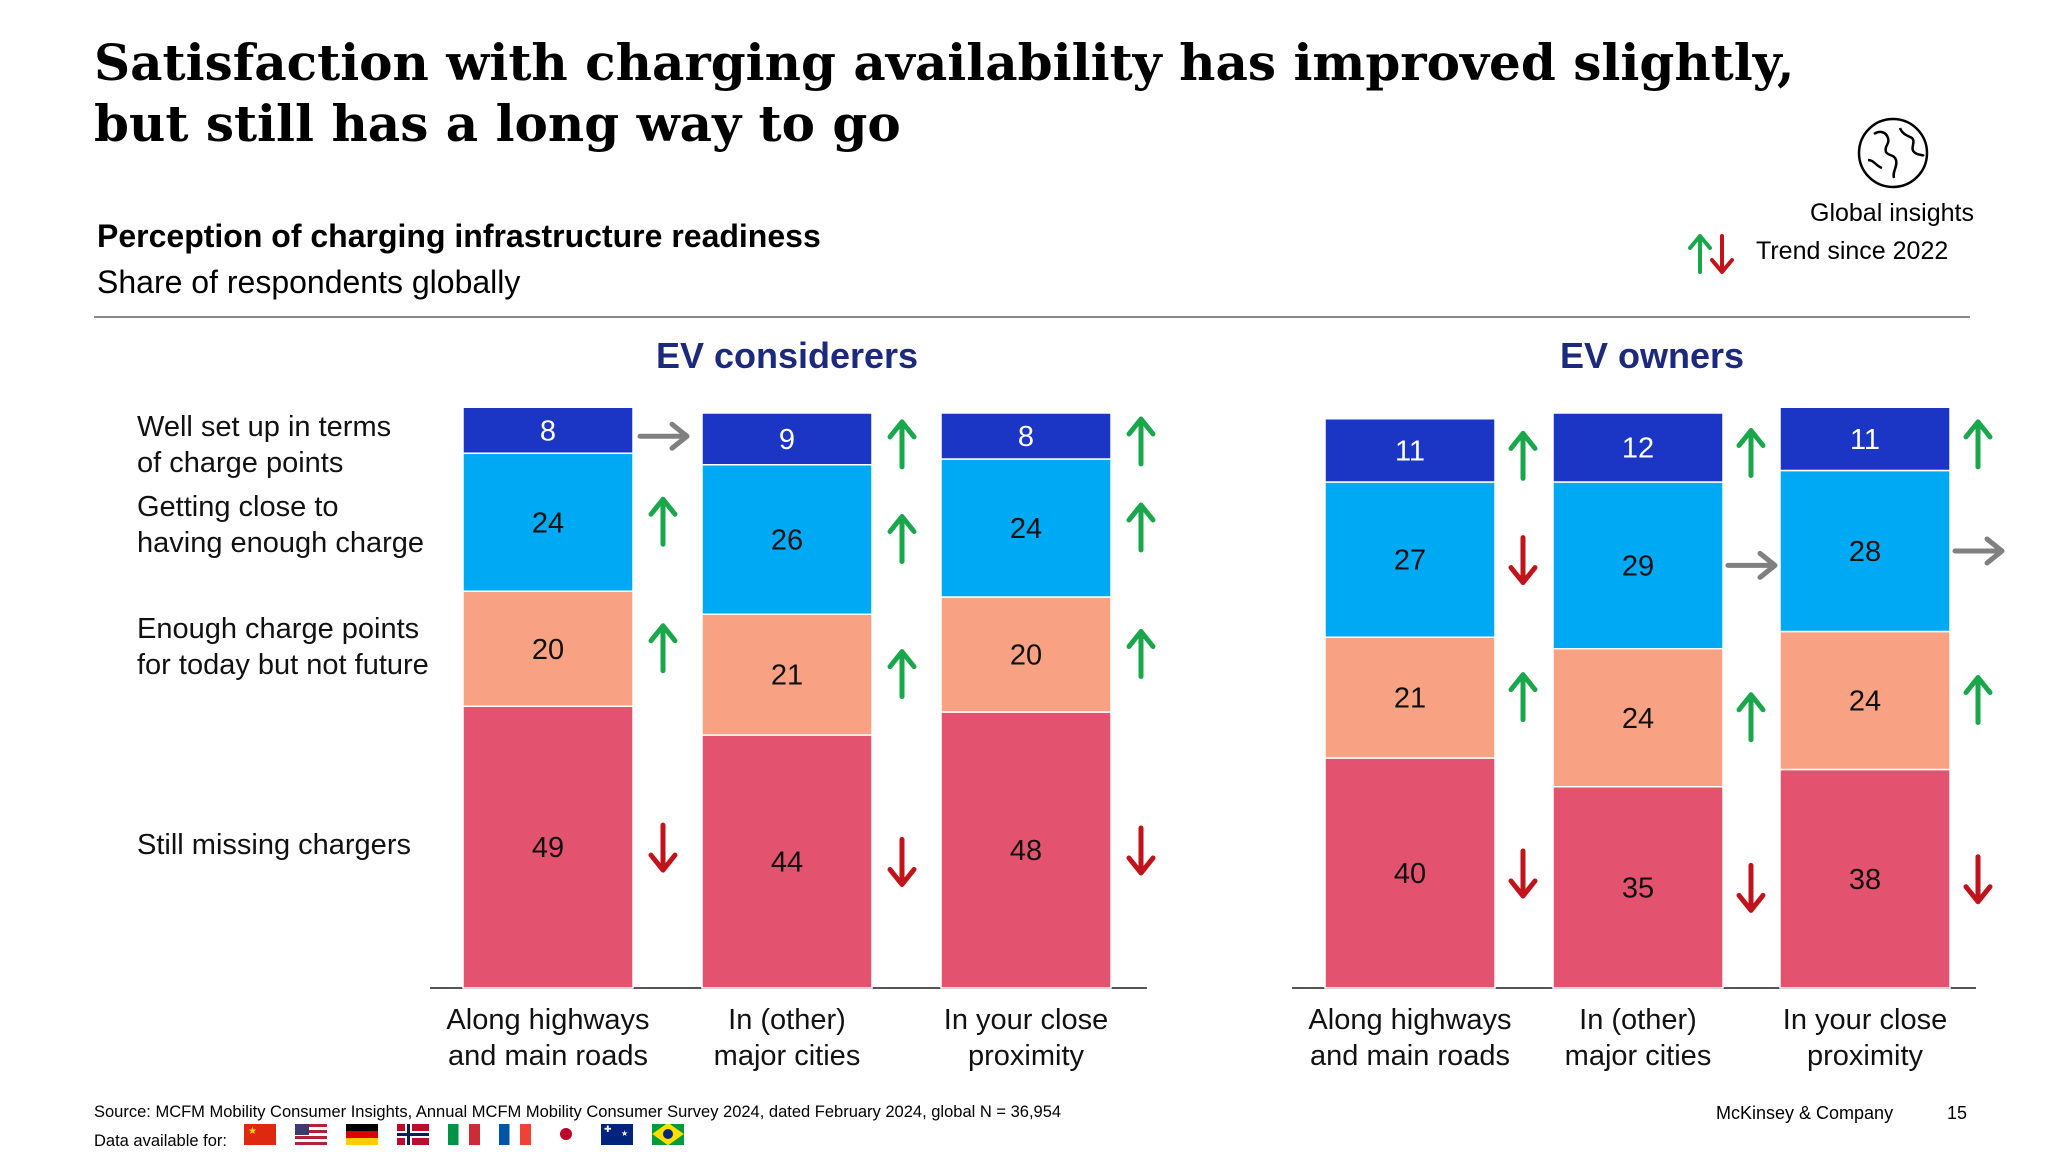 This screenshot has height=1152, width=2048. What do you see at coordinates (283, 665) in the screenshot?
I see `row-label: for today but not future` at bounding box center [283, 665].